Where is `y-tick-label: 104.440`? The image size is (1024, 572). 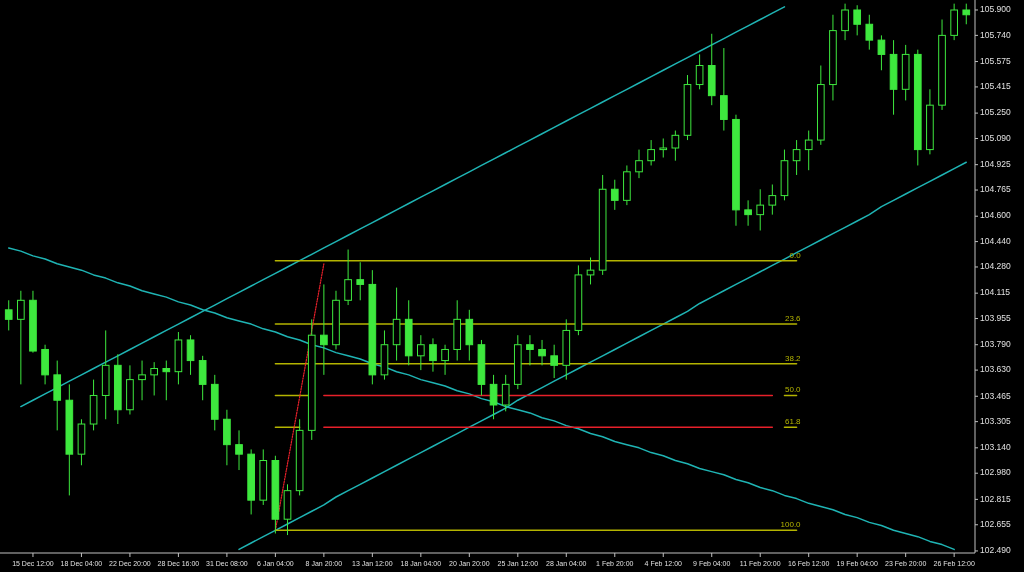 y-tick-label: 104.440 is located at coordinates (995, 240).